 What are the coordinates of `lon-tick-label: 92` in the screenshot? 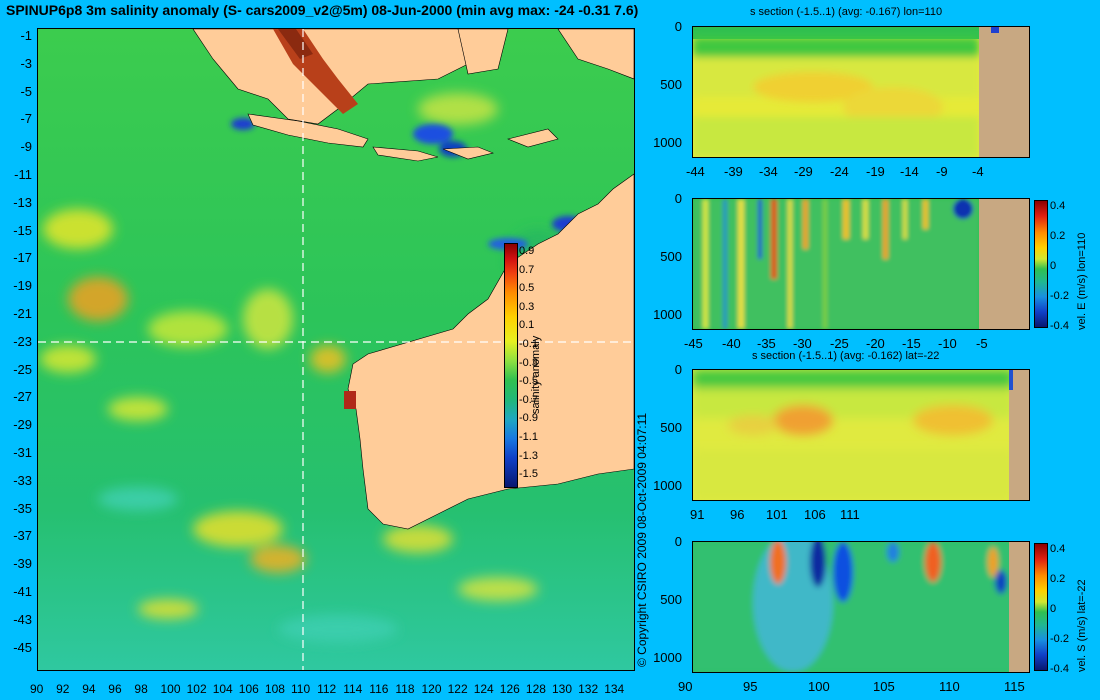 It's located at (63, 689).